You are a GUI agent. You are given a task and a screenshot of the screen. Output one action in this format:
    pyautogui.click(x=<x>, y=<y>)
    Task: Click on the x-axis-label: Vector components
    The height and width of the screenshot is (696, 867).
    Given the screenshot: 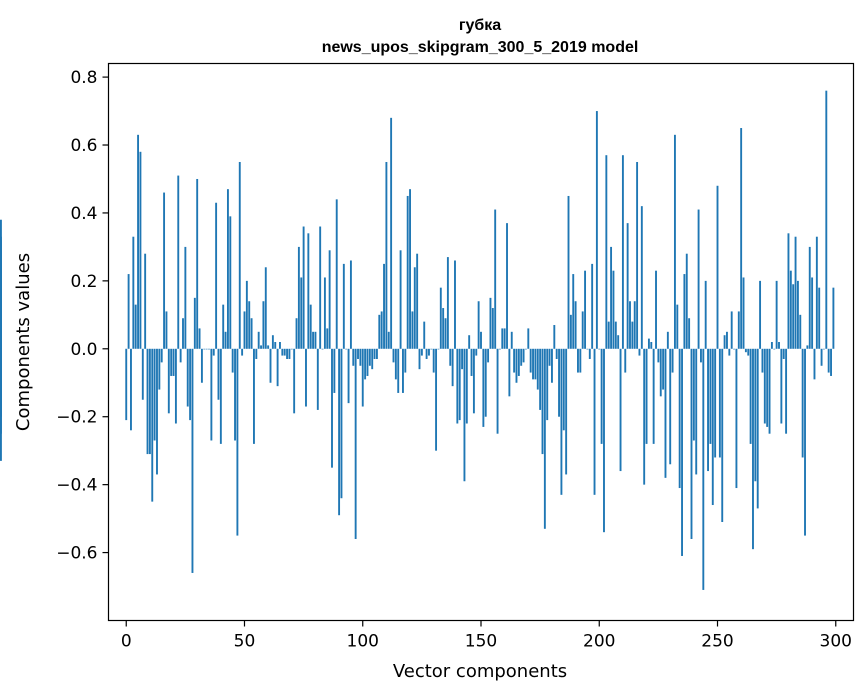 What is the action you would take?
    pyautogui.click(x=480, y=671)
    